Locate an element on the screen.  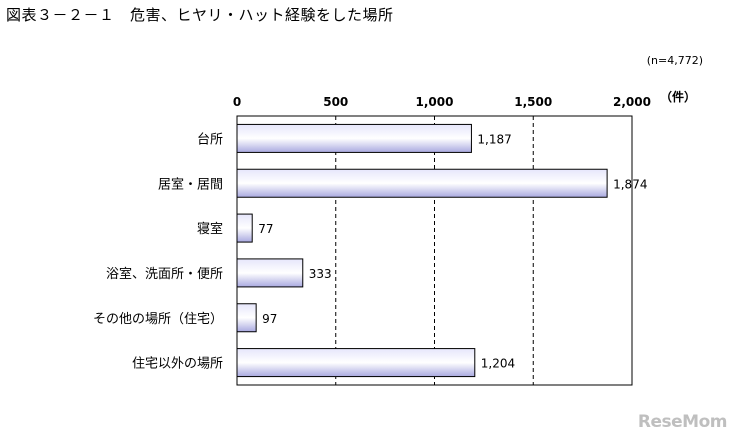
category-label: 浴室、洗面所・便所 is located at coordinates (164, 274).